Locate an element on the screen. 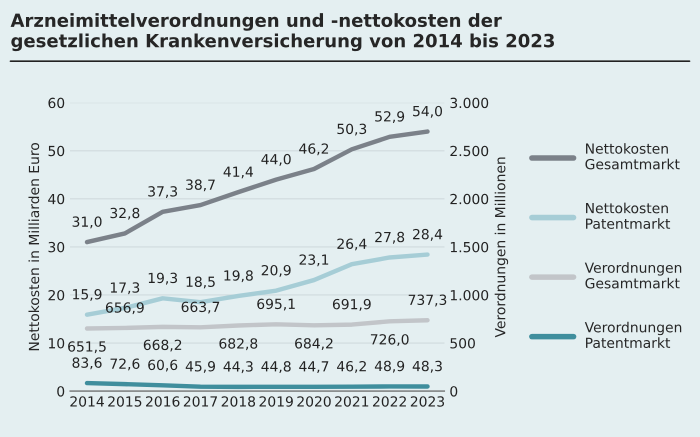 The width and height of the screenshot is (700, 437). y-axis-title: Nettokosten in Milliarden Euro is located at coordinates (34, 246).